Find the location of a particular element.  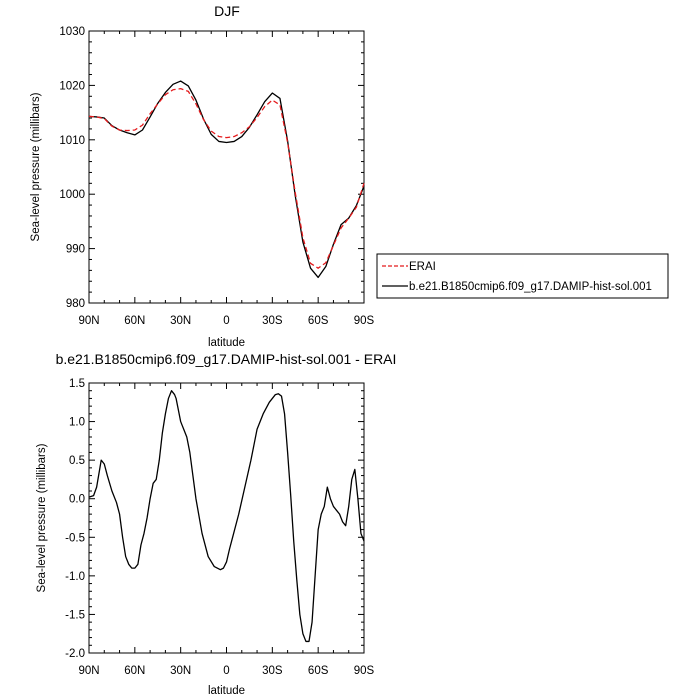

bottom-series-lines is located at coordinates (226, 516).